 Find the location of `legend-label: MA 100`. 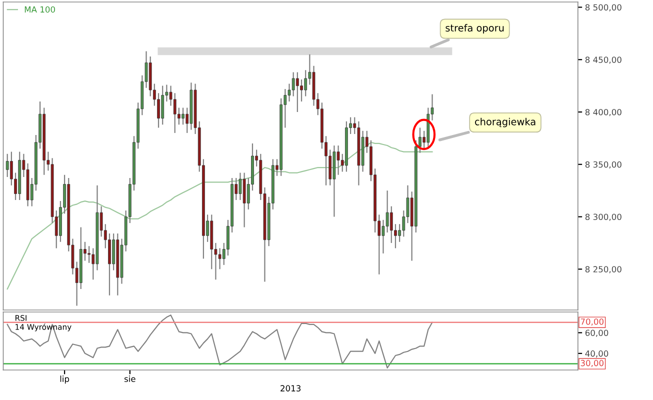

legend-label: MA 100 is located at coordinates (39, 9).